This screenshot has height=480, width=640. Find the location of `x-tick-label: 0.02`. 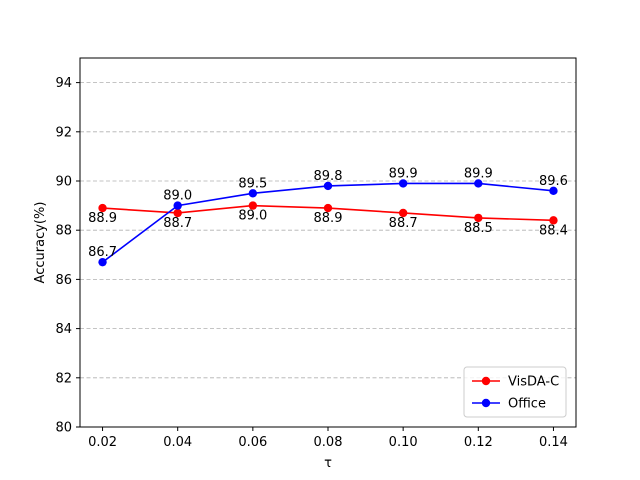

x-tick-label: 0.02 is located at coordinates (102, 442).